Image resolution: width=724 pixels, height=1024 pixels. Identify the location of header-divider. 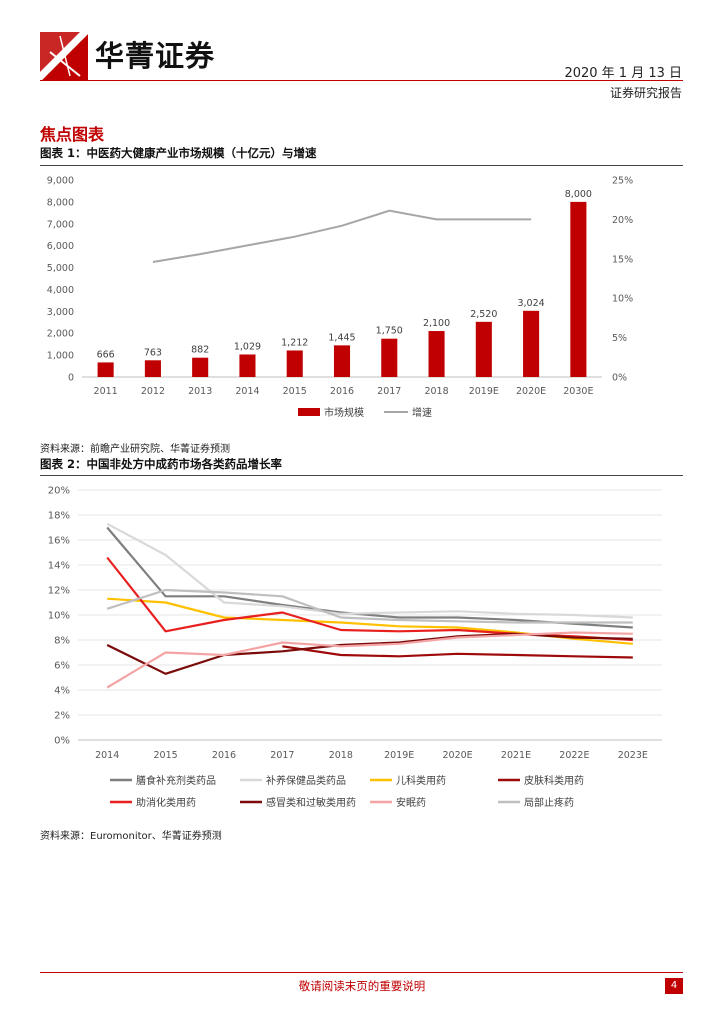
(361, 80).